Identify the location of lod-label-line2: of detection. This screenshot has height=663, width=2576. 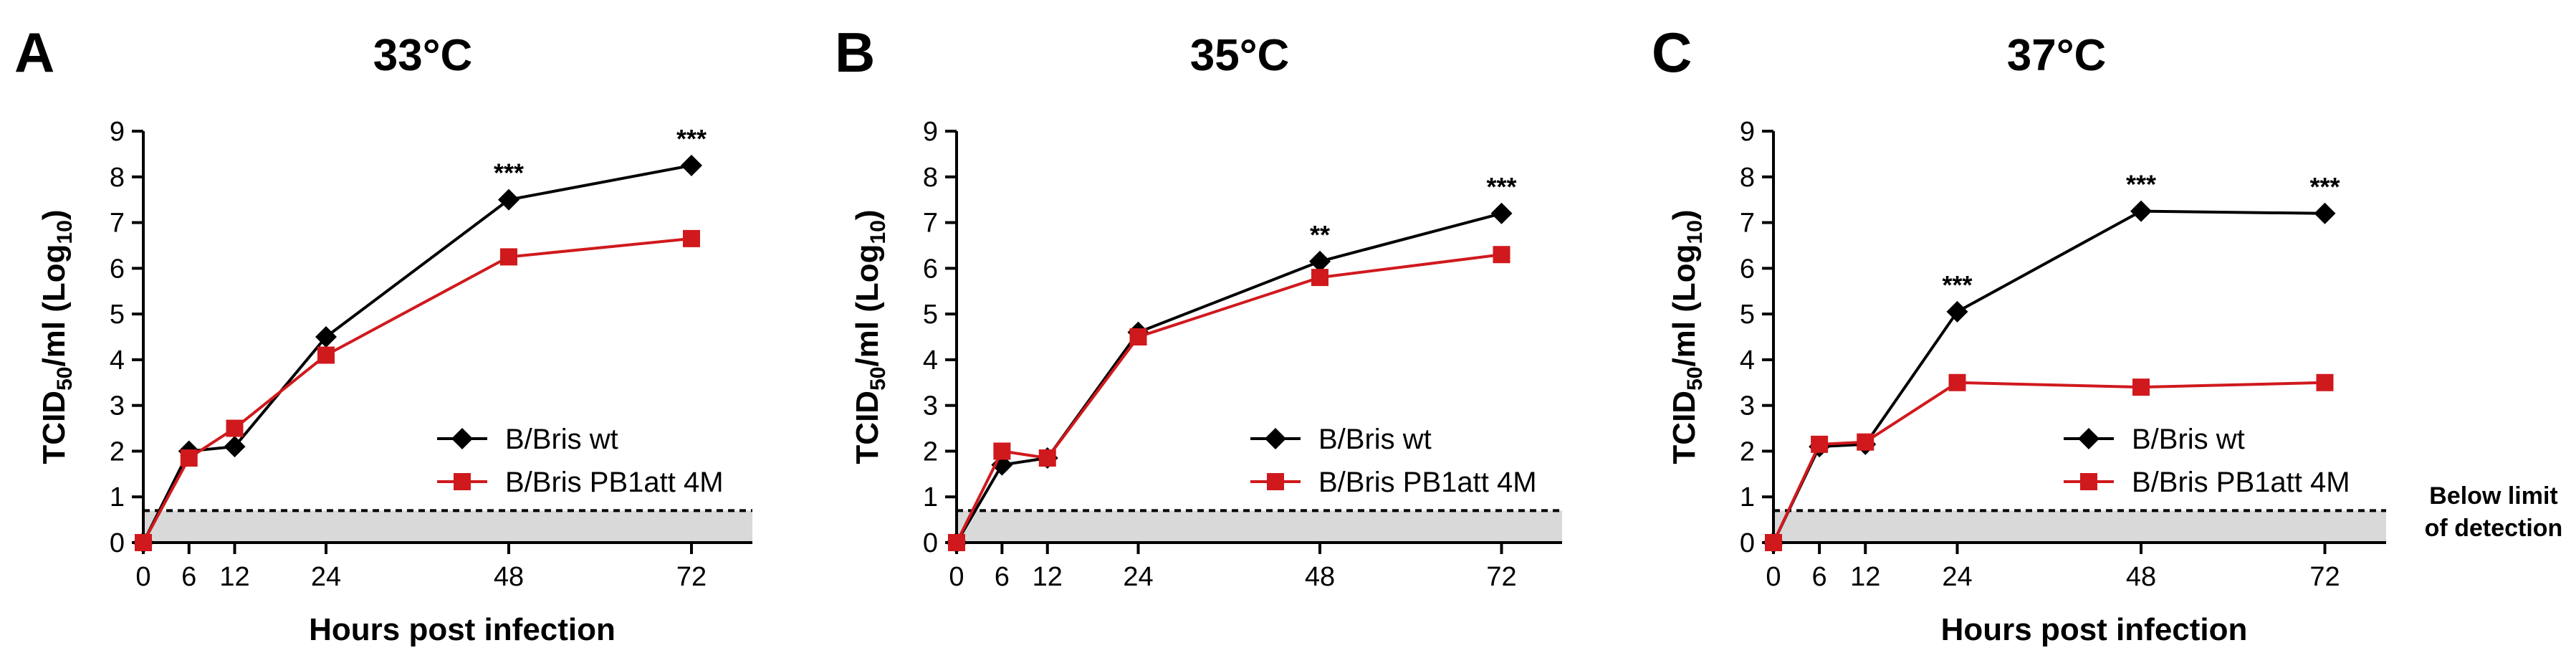
(2494, 528).